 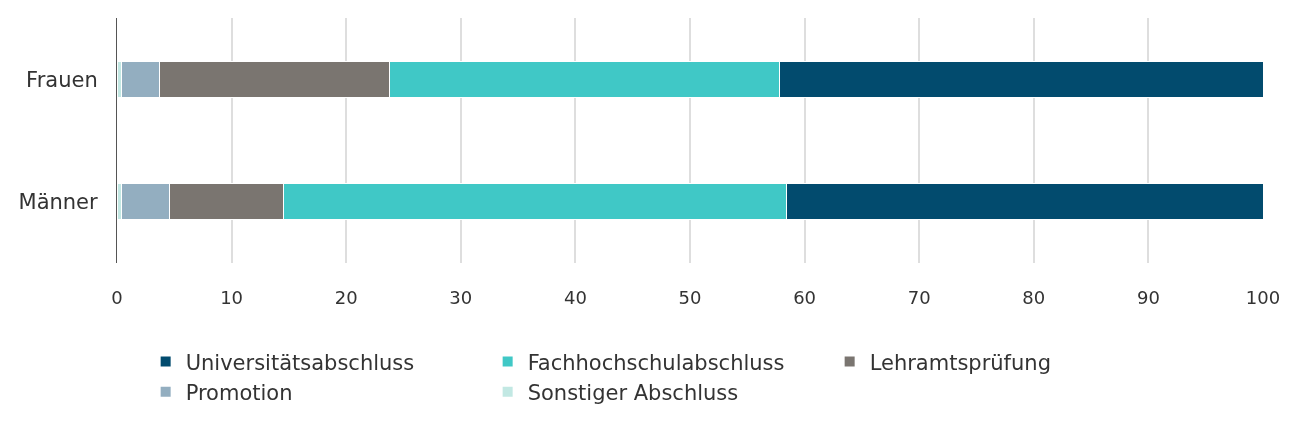 I want to click on x-tick-label: 40, so click(x=575, y=297).